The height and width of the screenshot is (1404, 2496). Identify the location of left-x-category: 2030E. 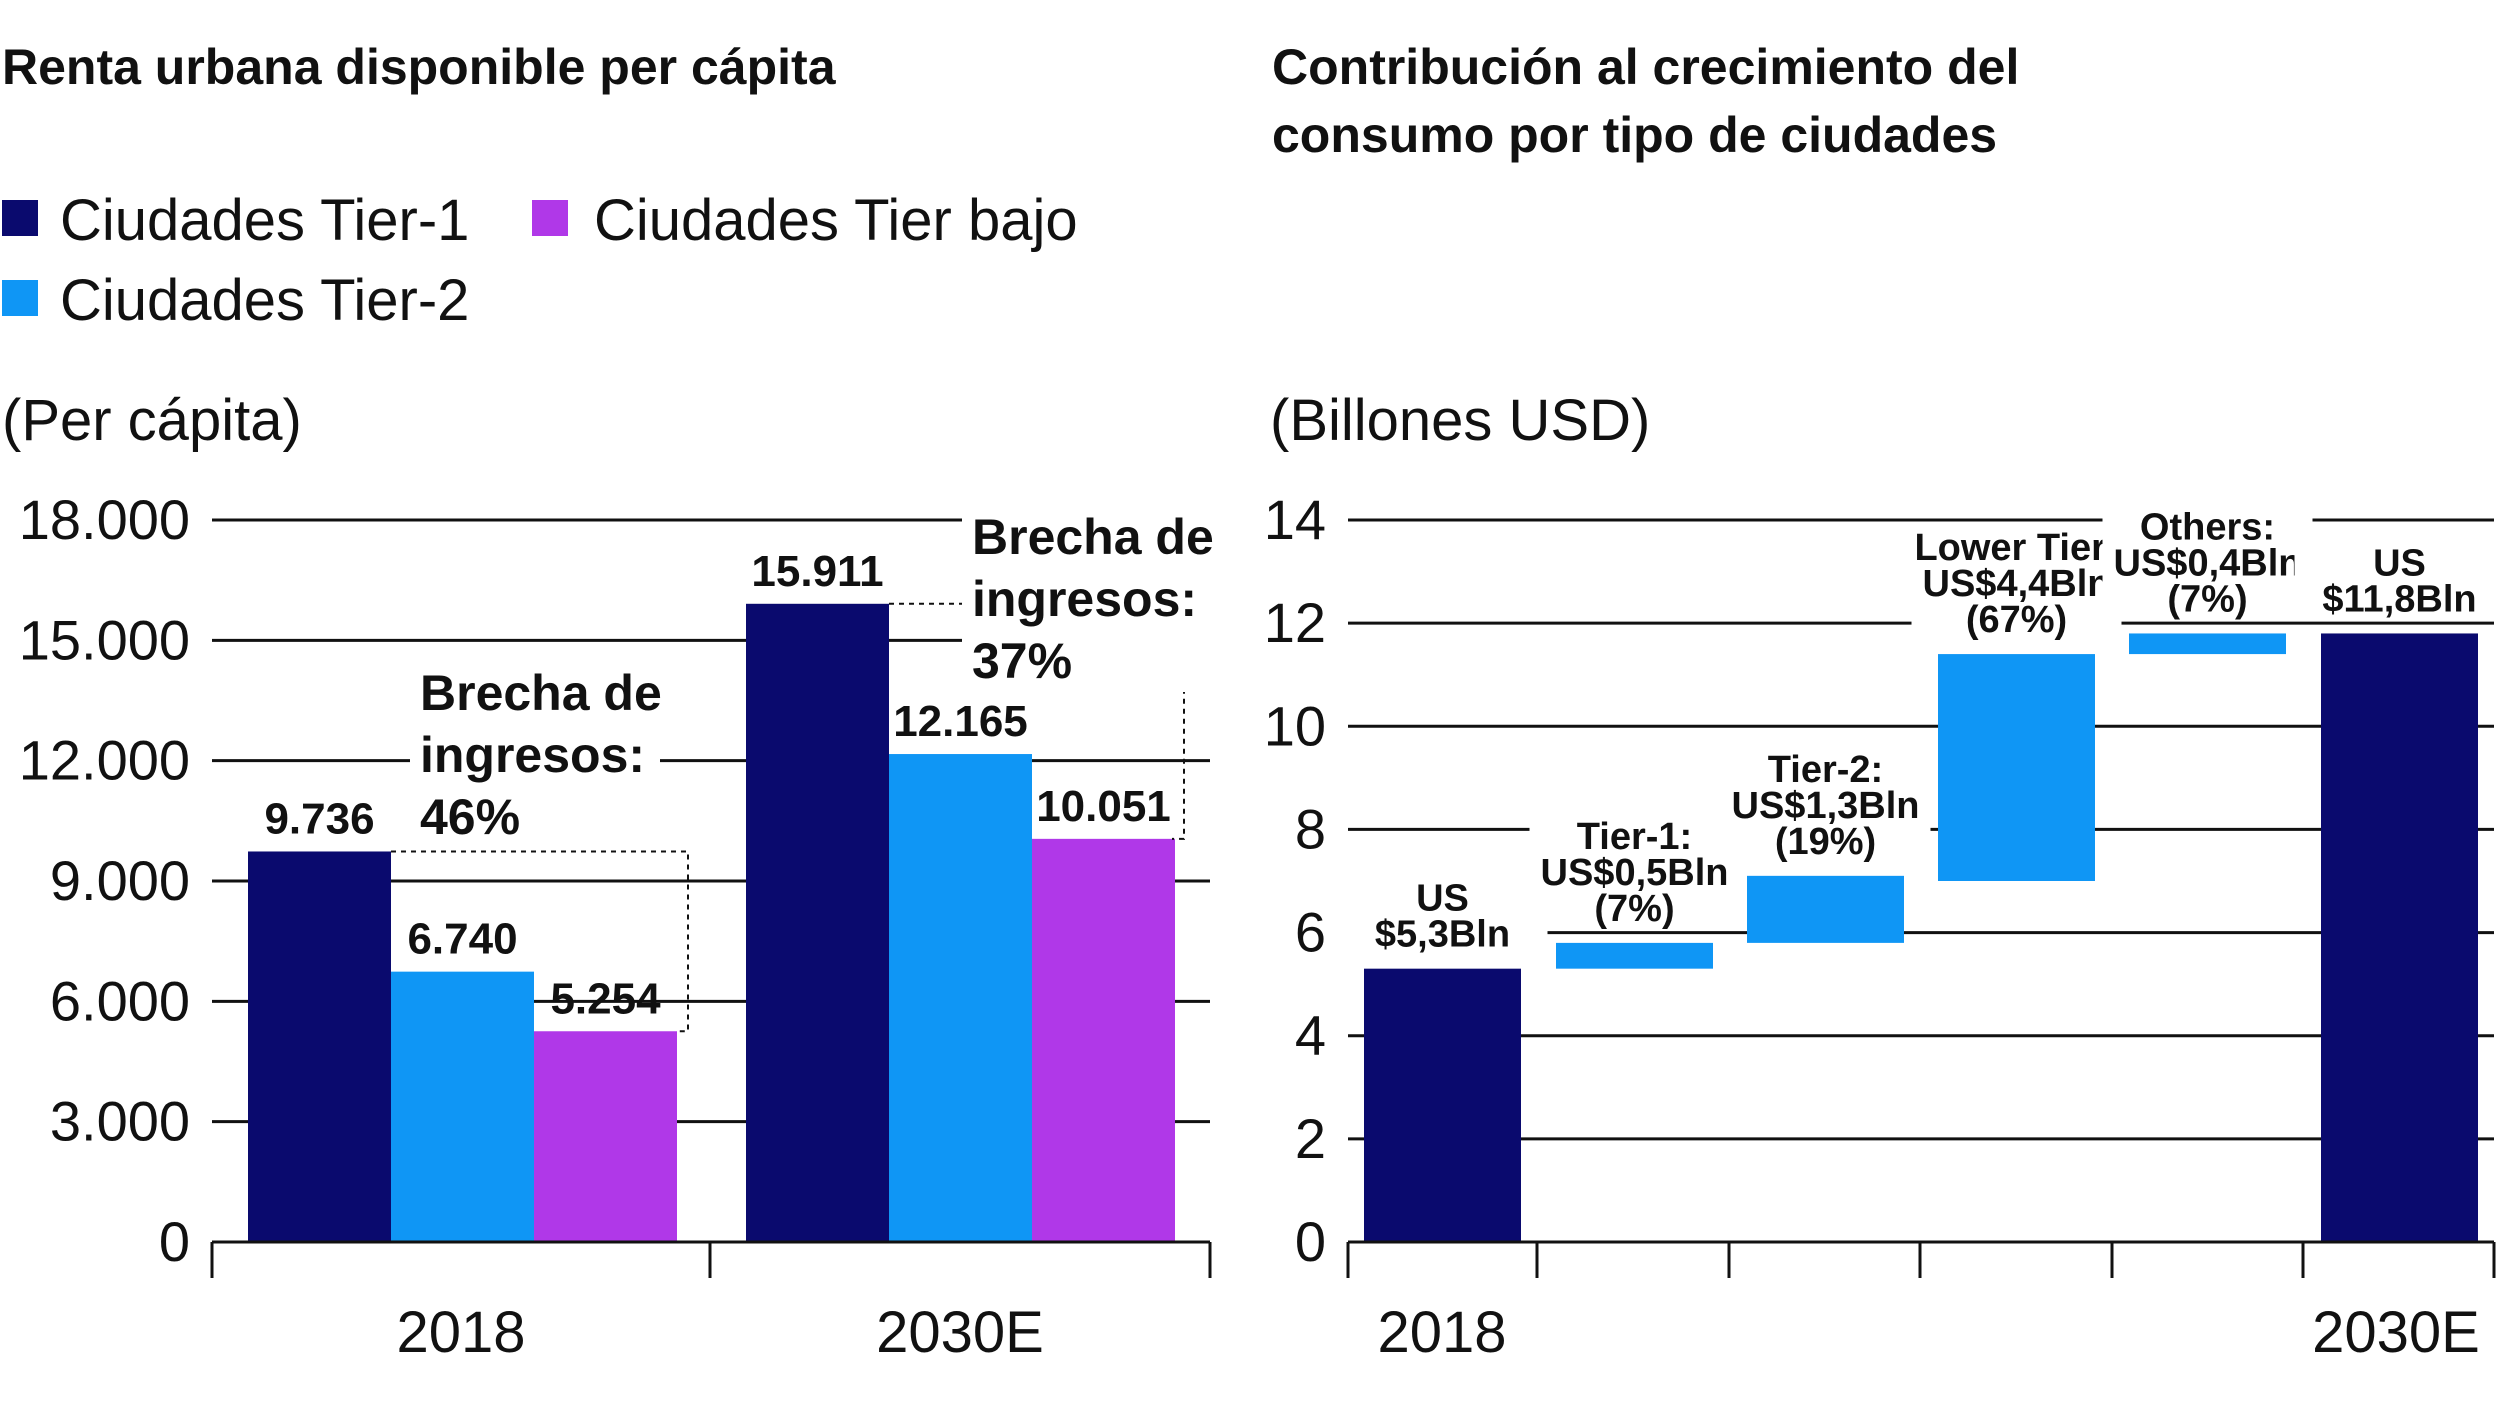
(960, 1332).